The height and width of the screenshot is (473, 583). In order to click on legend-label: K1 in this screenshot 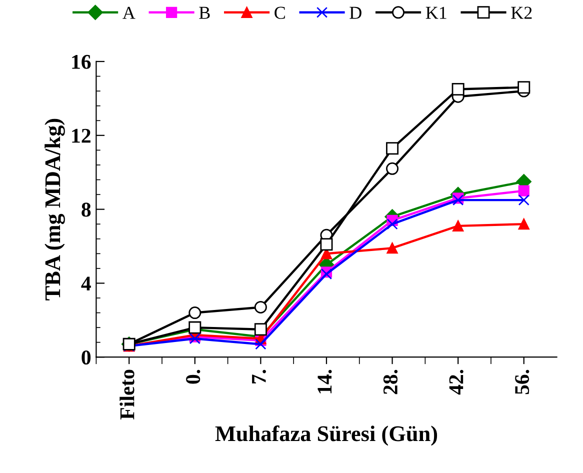, I will do `click(436, 12)`.